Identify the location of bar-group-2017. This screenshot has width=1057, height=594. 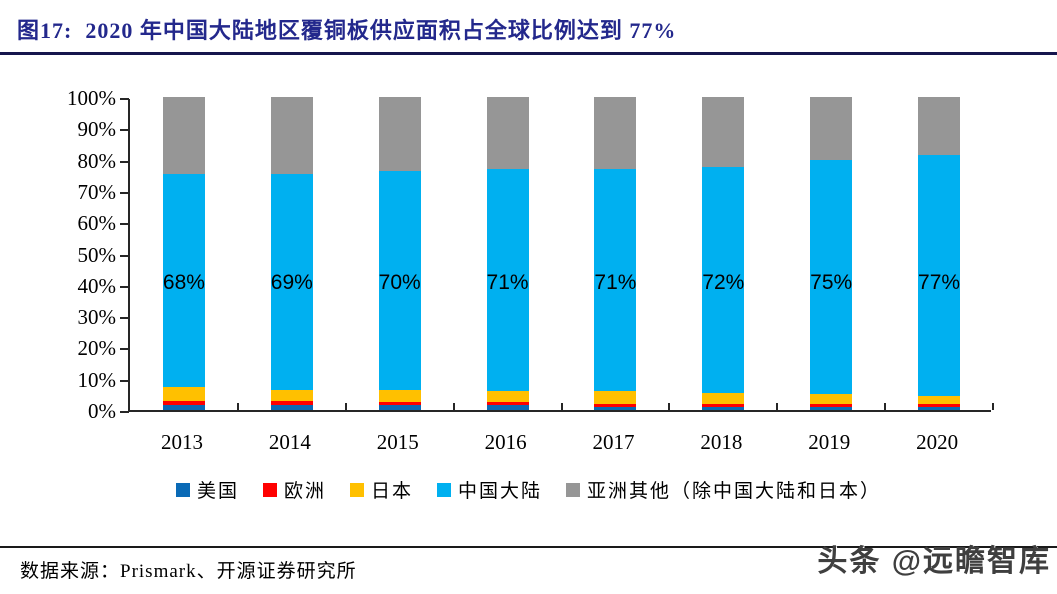
(615, 253).